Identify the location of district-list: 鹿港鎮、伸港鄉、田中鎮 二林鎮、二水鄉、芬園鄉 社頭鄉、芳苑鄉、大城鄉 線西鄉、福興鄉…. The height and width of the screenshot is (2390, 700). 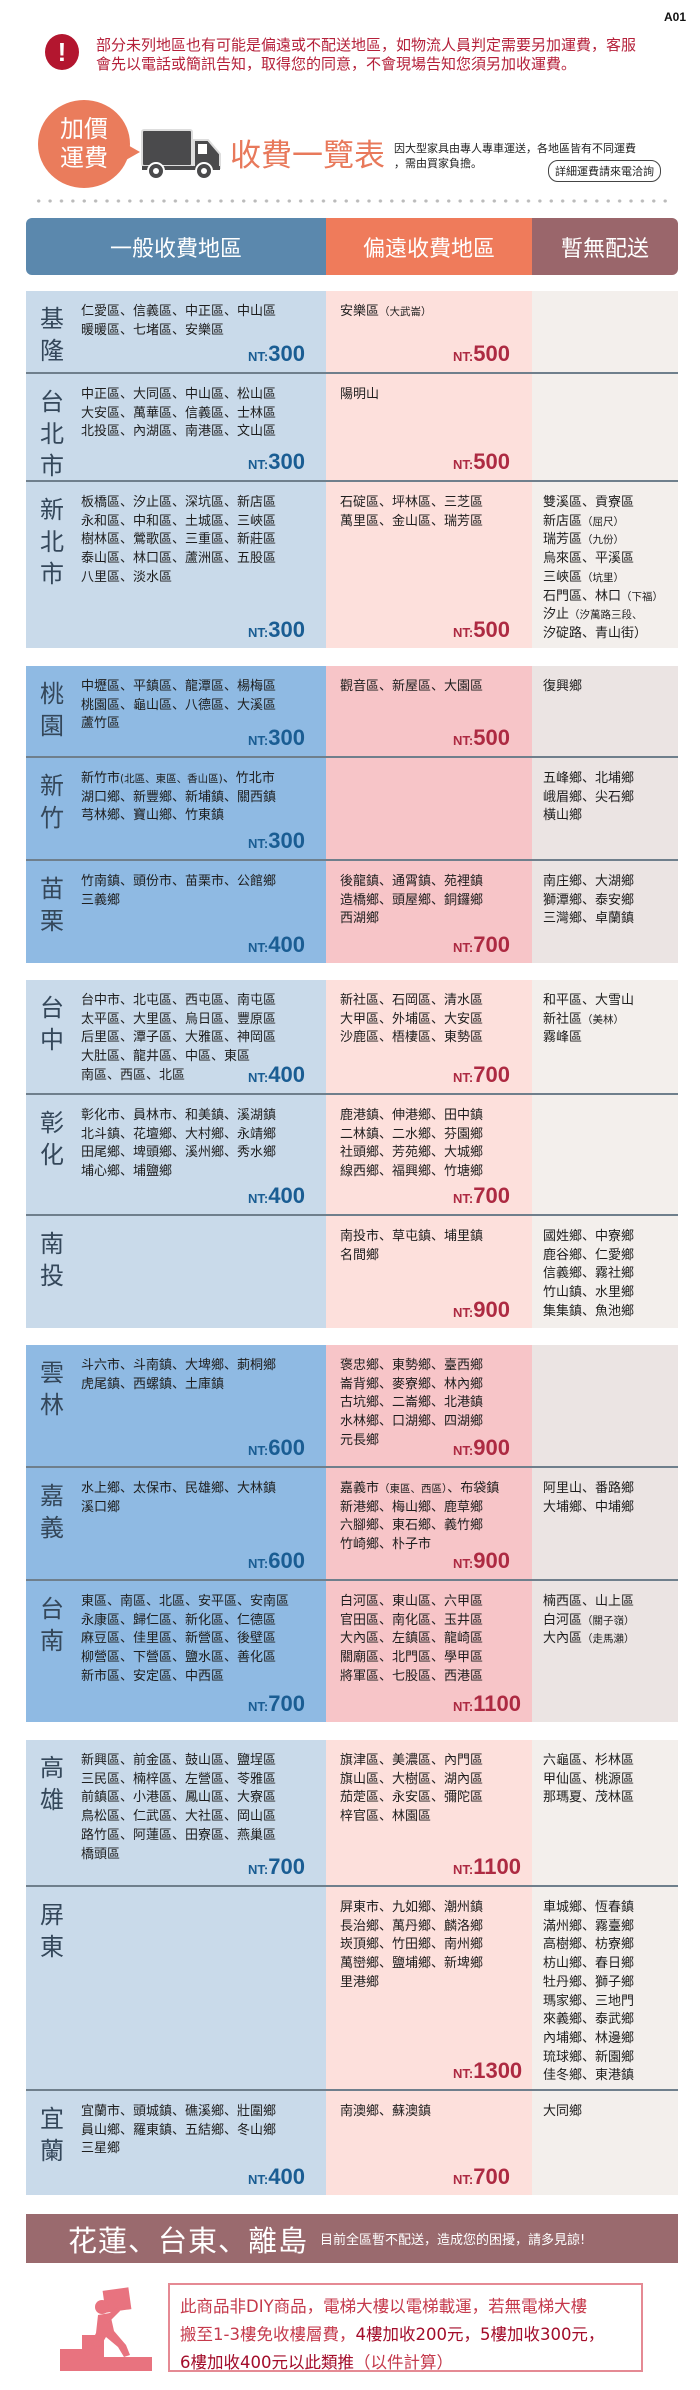
(411, 1144).